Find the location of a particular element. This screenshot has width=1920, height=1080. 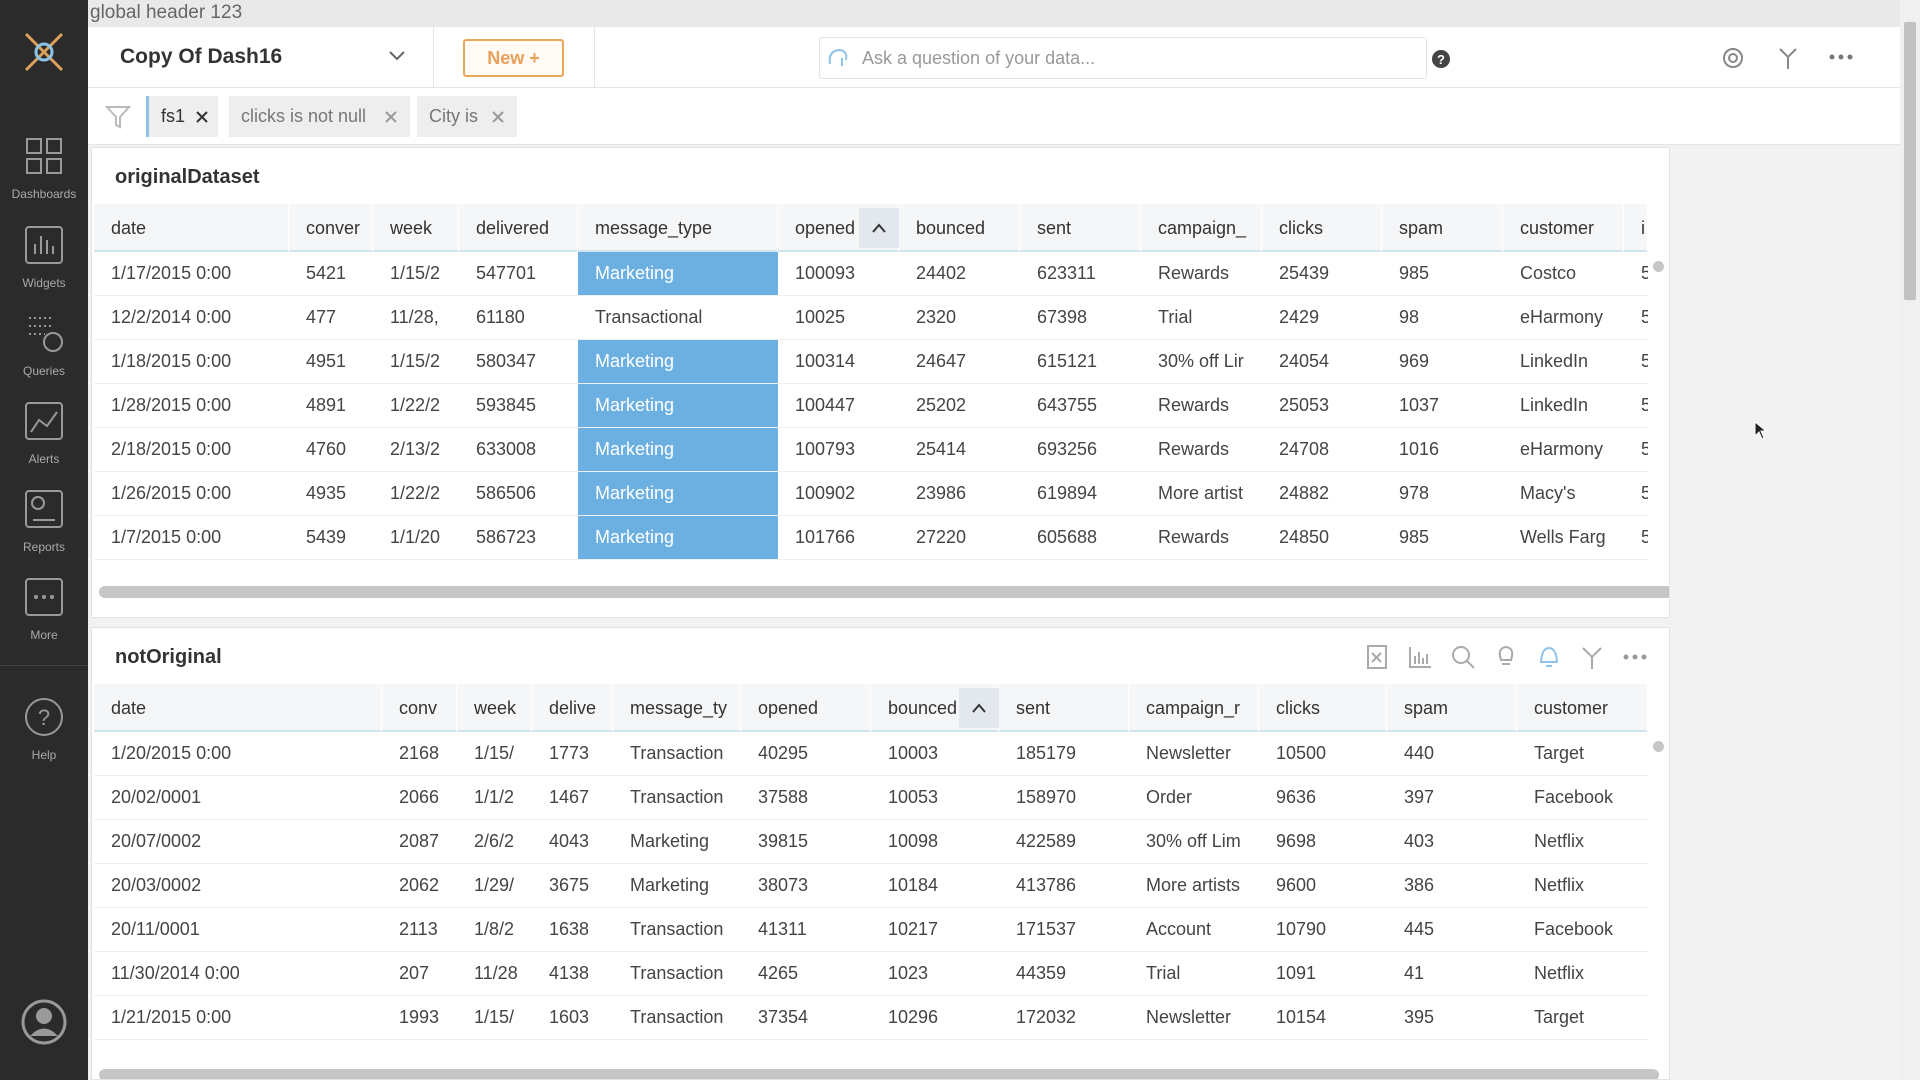

avatar is located at coordinates (44, 1022).